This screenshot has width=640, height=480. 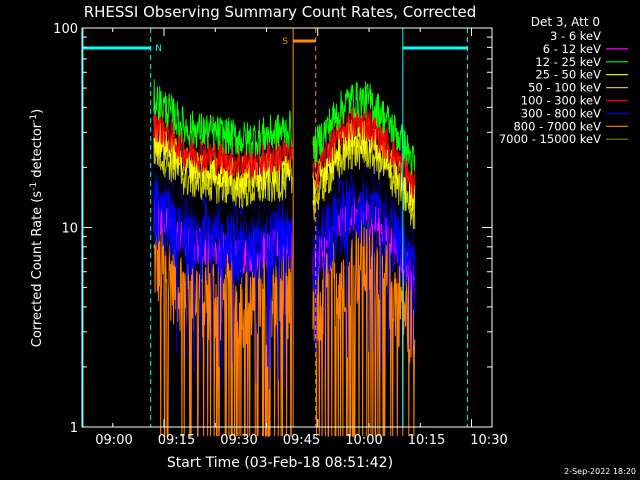 What do you see at coordinates (113, 440) in the screenshot?
I see `x-tick-label: 09:00` at bounding box center [113, 440].